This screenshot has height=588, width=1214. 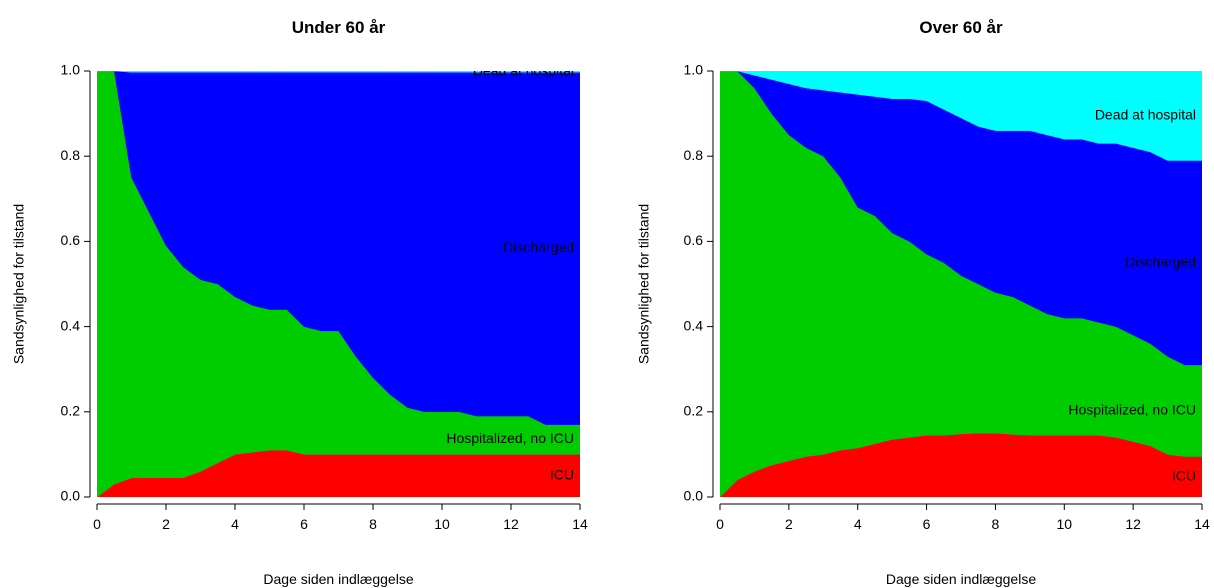 What do you see at coordinates (339, 27) in the screenshot?
I see `chart-title: Under 60 år` at bounding box center [339, 27].